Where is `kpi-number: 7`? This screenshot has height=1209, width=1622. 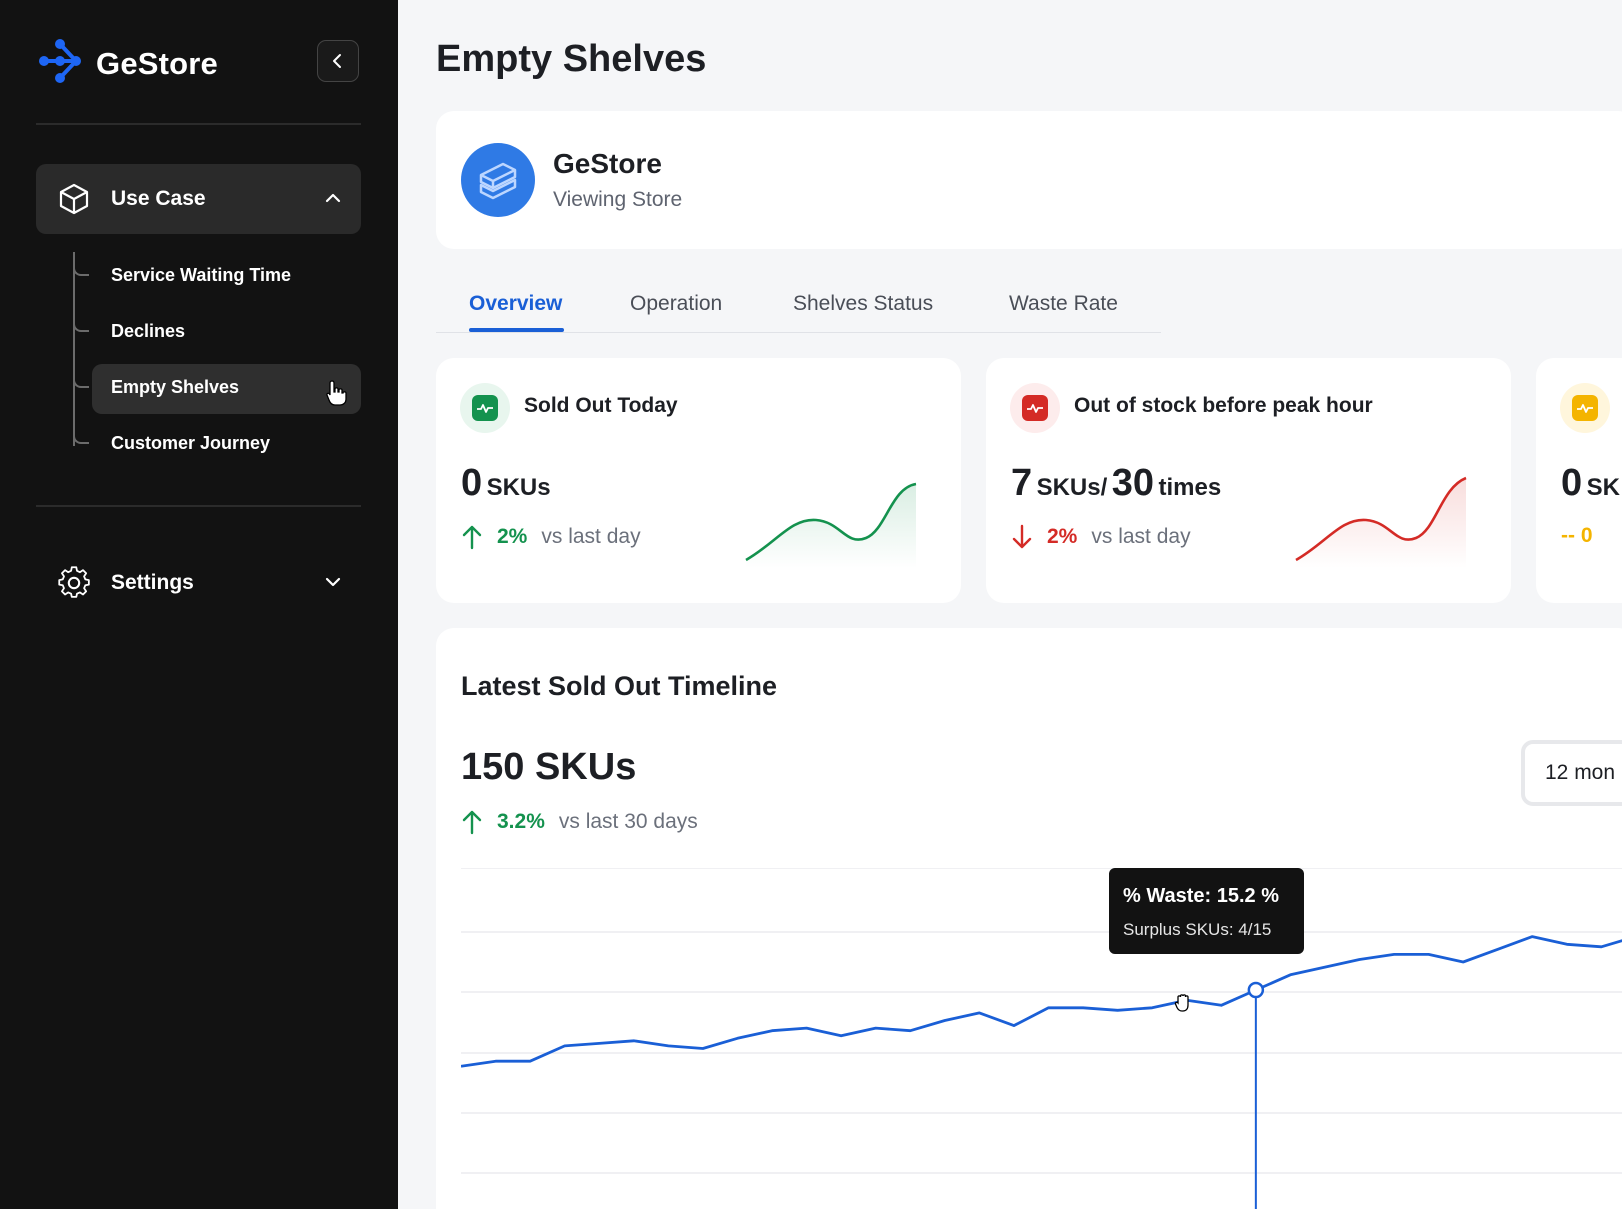
kpi-number: 7 is located at coordinates (1022, 483).